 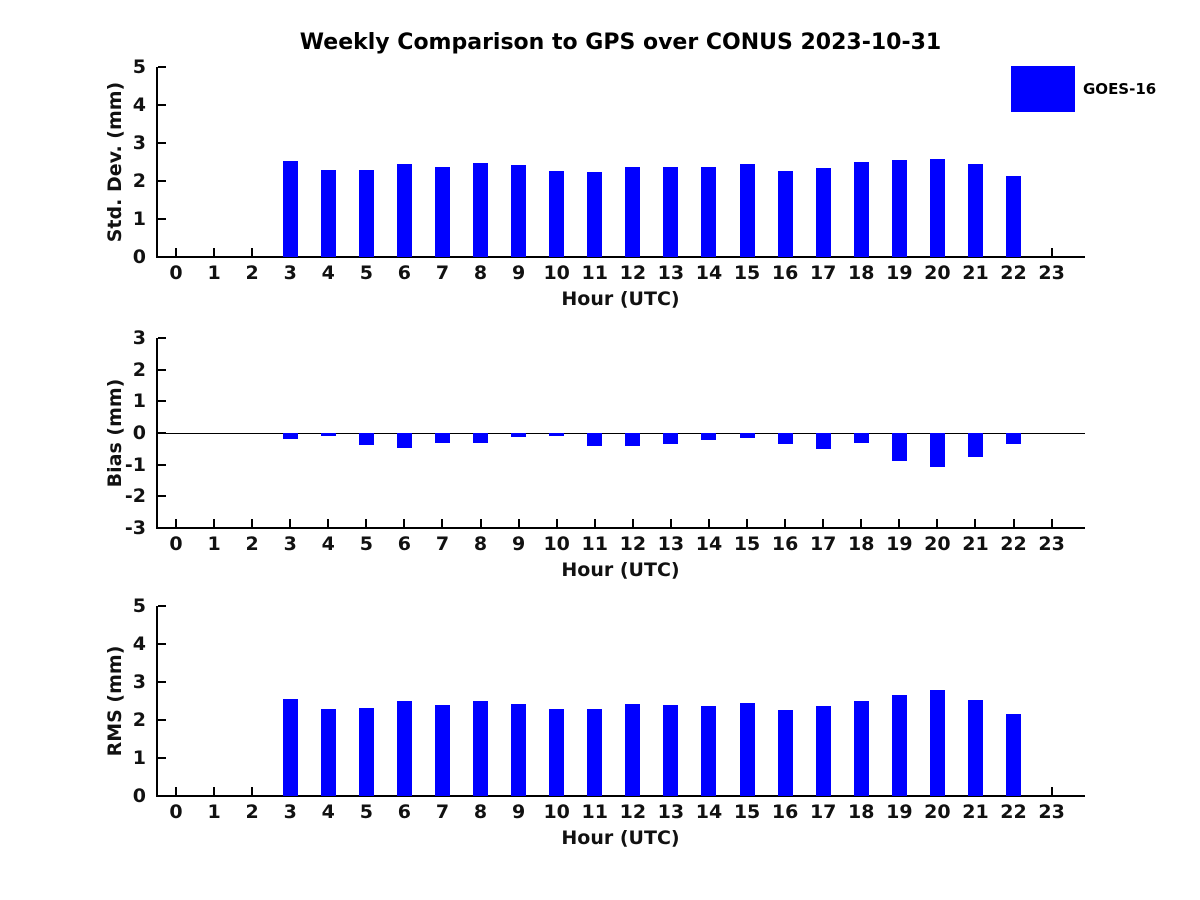 What do you see at coordinates (620, 433) in the screenshot?
I see `zero-line` at bounding box center [620, 433].